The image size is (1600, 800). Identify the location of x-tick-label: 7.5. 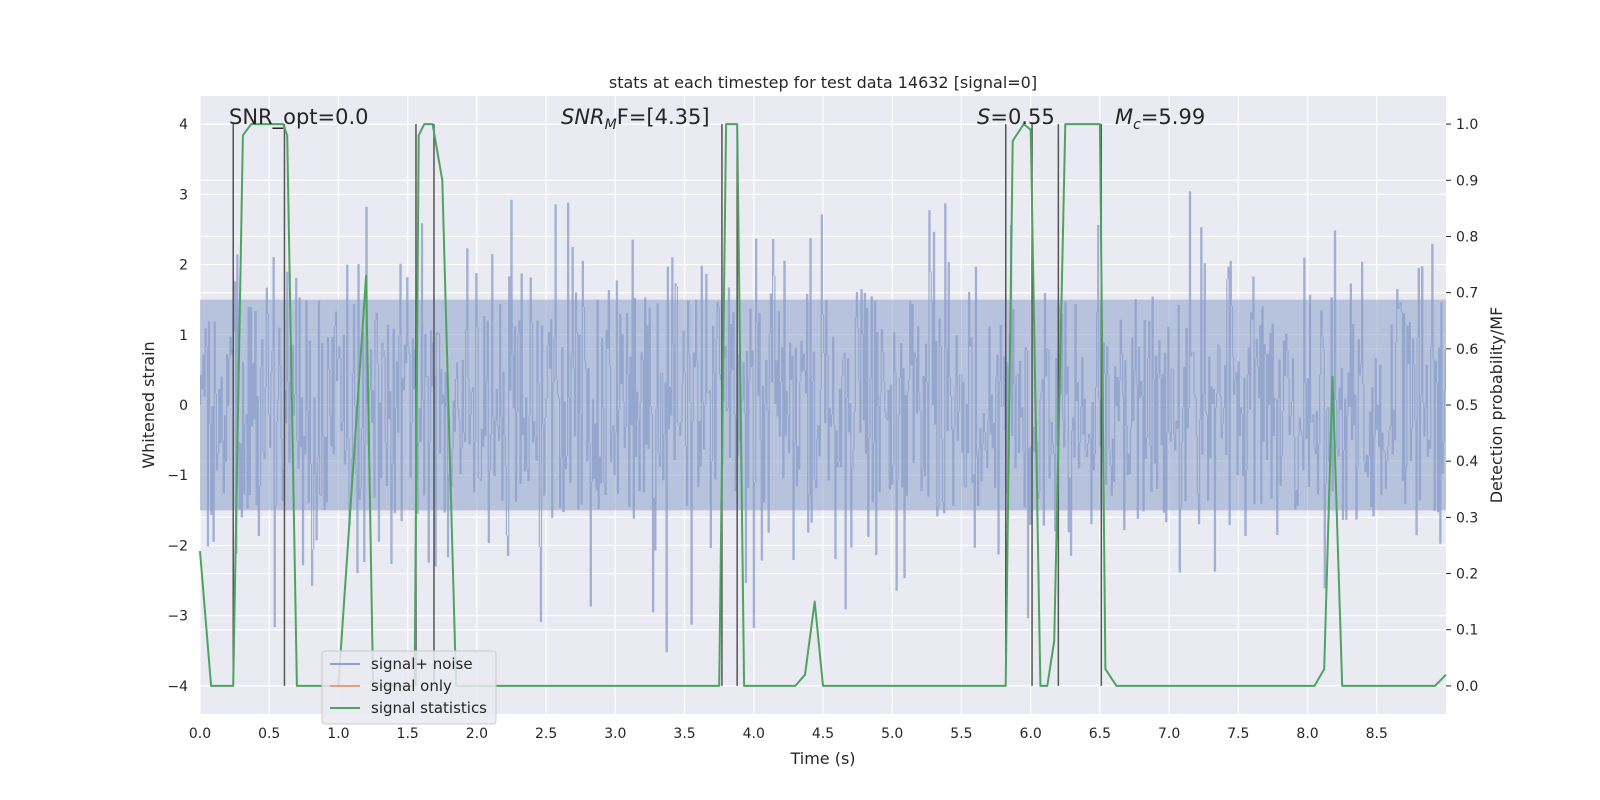
(1238, 734).